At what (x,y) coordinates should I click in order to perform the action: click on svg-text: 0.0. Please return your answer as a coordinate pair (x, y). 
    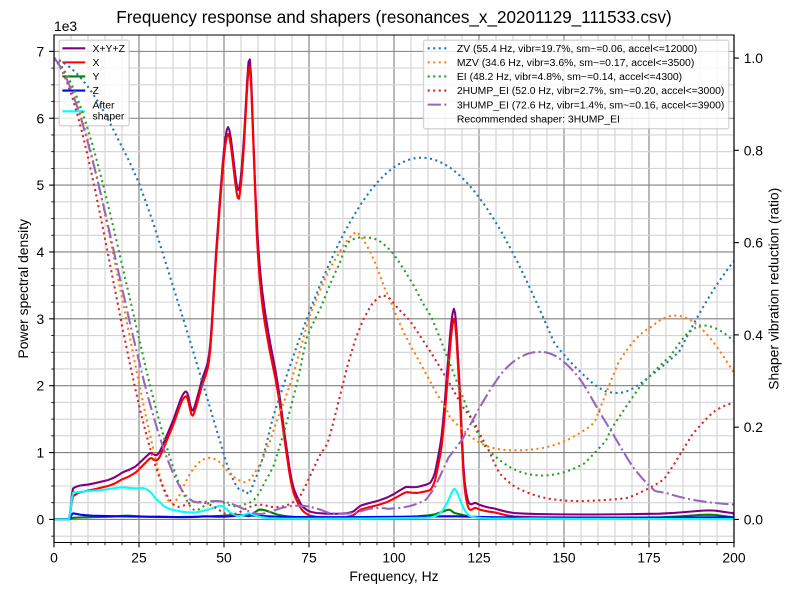
    Looking at the image, I should click on (754, 519).